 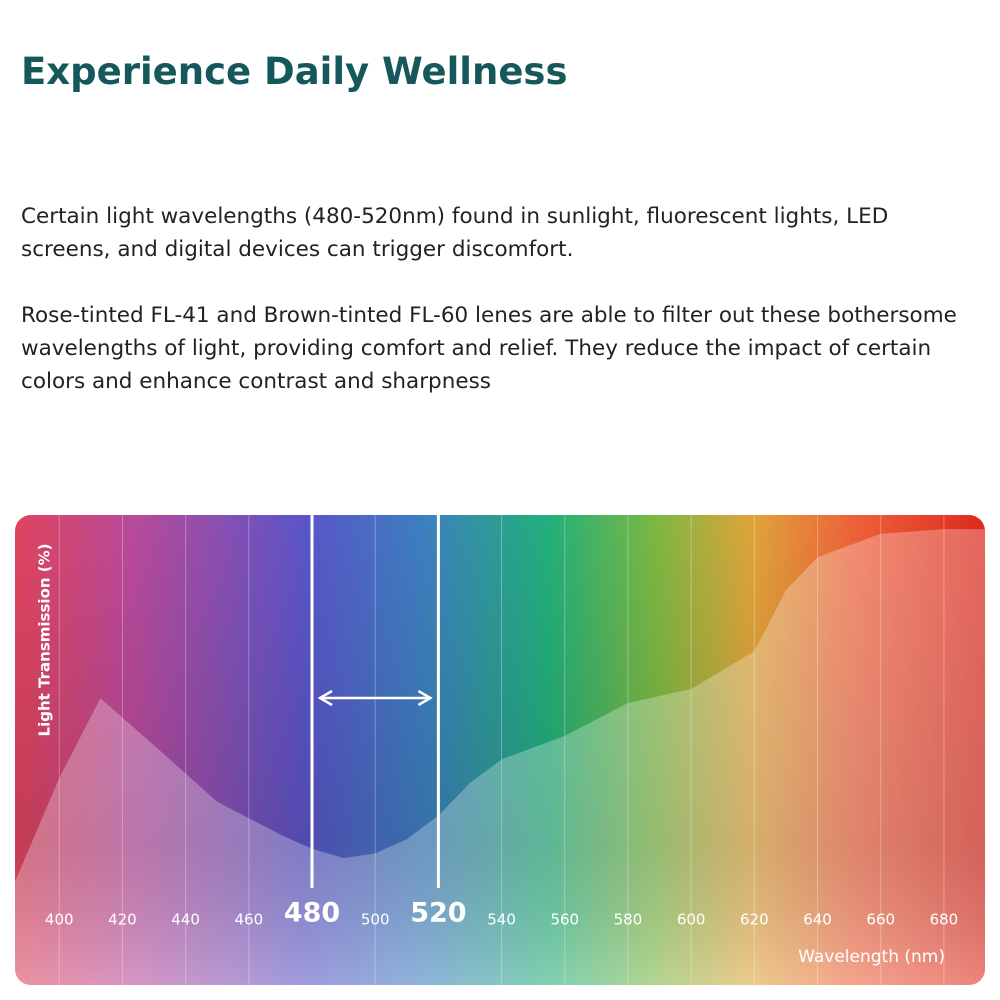 I want to click on x-tick-label: 620, so click(x=754, y=920).